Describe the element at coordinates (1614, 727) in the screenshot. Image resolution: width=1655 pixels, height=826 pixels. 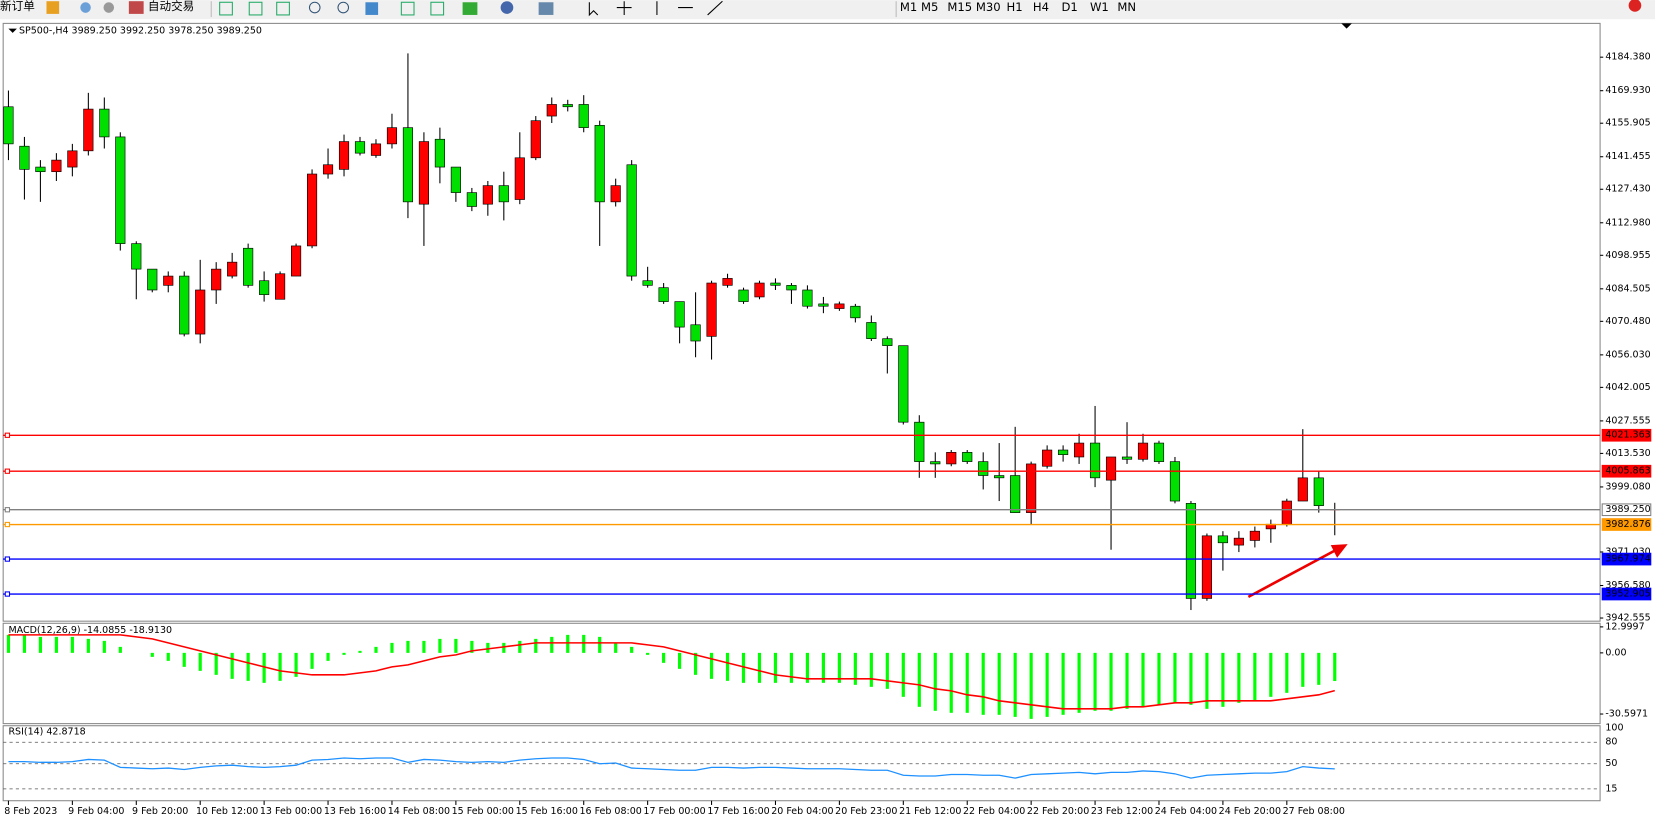
I see `y-tick-label: 100` at that location.